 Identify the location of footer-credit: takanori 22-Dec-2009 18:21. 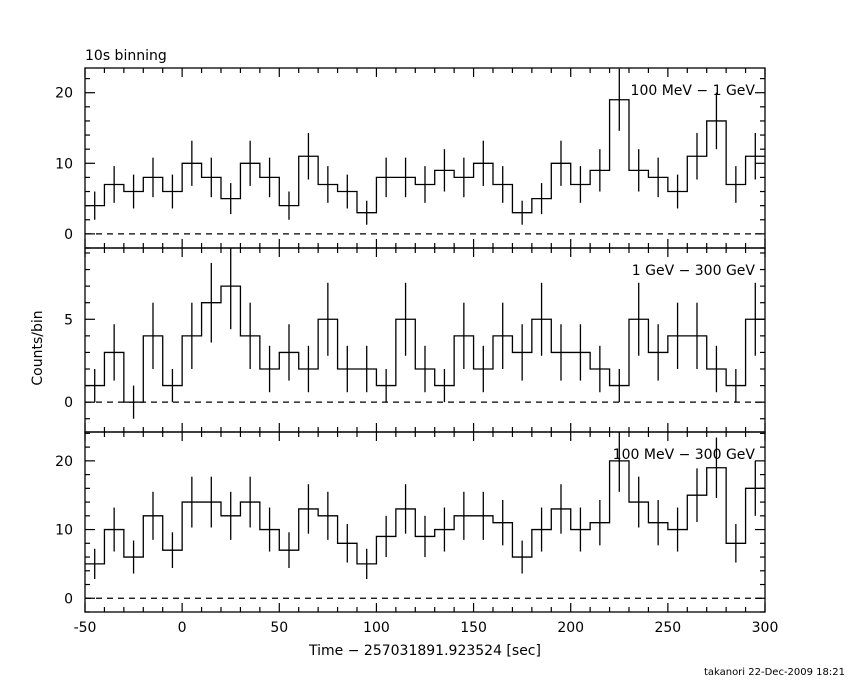
(774, 672).